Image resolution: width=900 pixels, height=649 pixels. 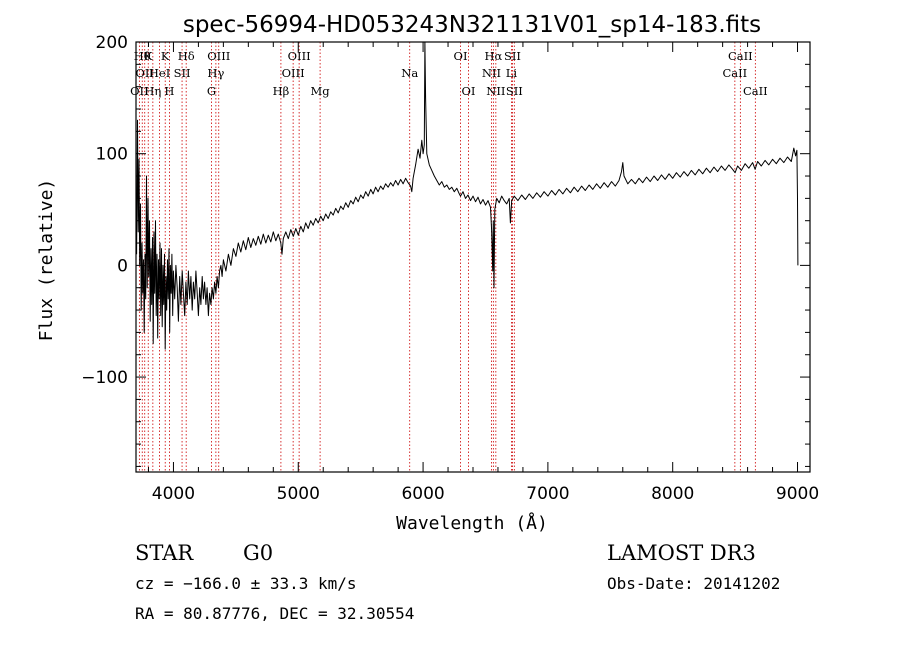 I want to click on x-axis-label: Wavelength (Å), so click(x=472, y=523).